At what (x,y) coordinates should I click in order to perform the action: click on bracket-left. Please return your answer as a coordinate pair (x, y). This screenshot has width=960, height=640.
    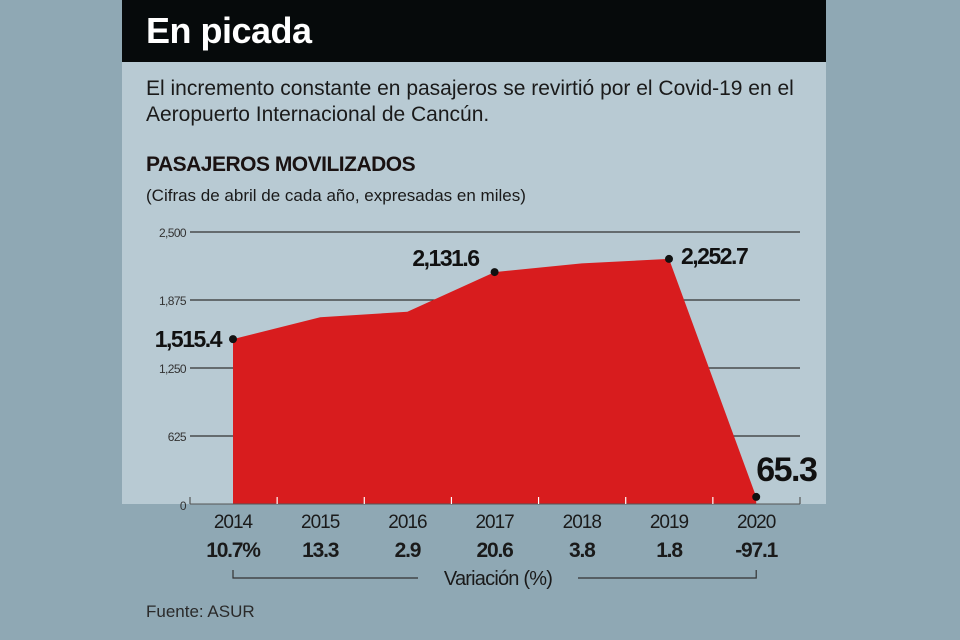
    Looking at the image, I should click on (325, 574).